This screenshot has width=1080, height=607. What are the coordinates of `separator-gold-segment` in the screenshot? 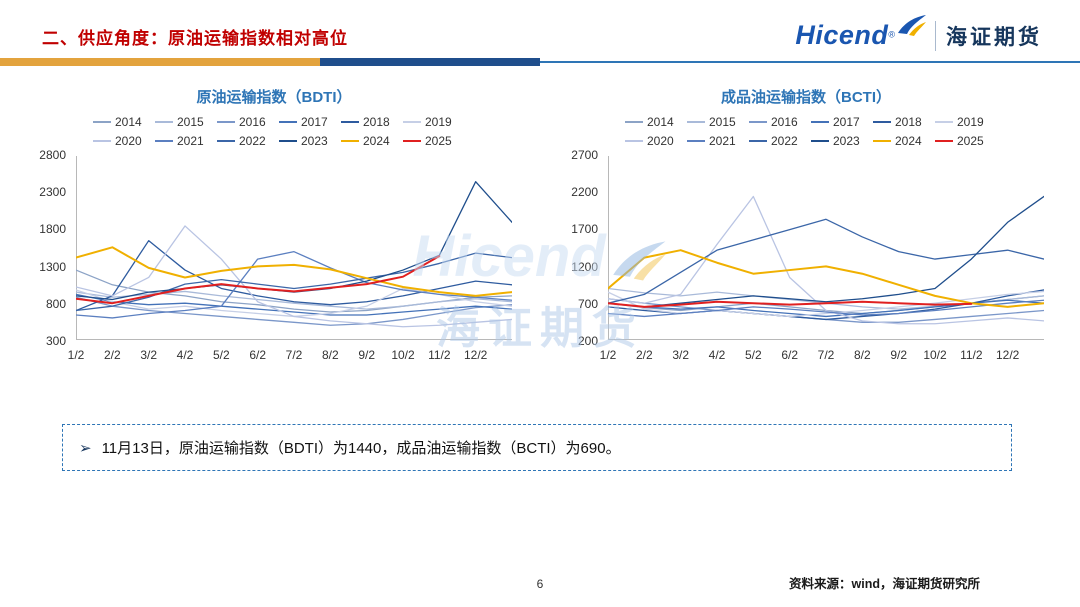 It's located at (160, 62).